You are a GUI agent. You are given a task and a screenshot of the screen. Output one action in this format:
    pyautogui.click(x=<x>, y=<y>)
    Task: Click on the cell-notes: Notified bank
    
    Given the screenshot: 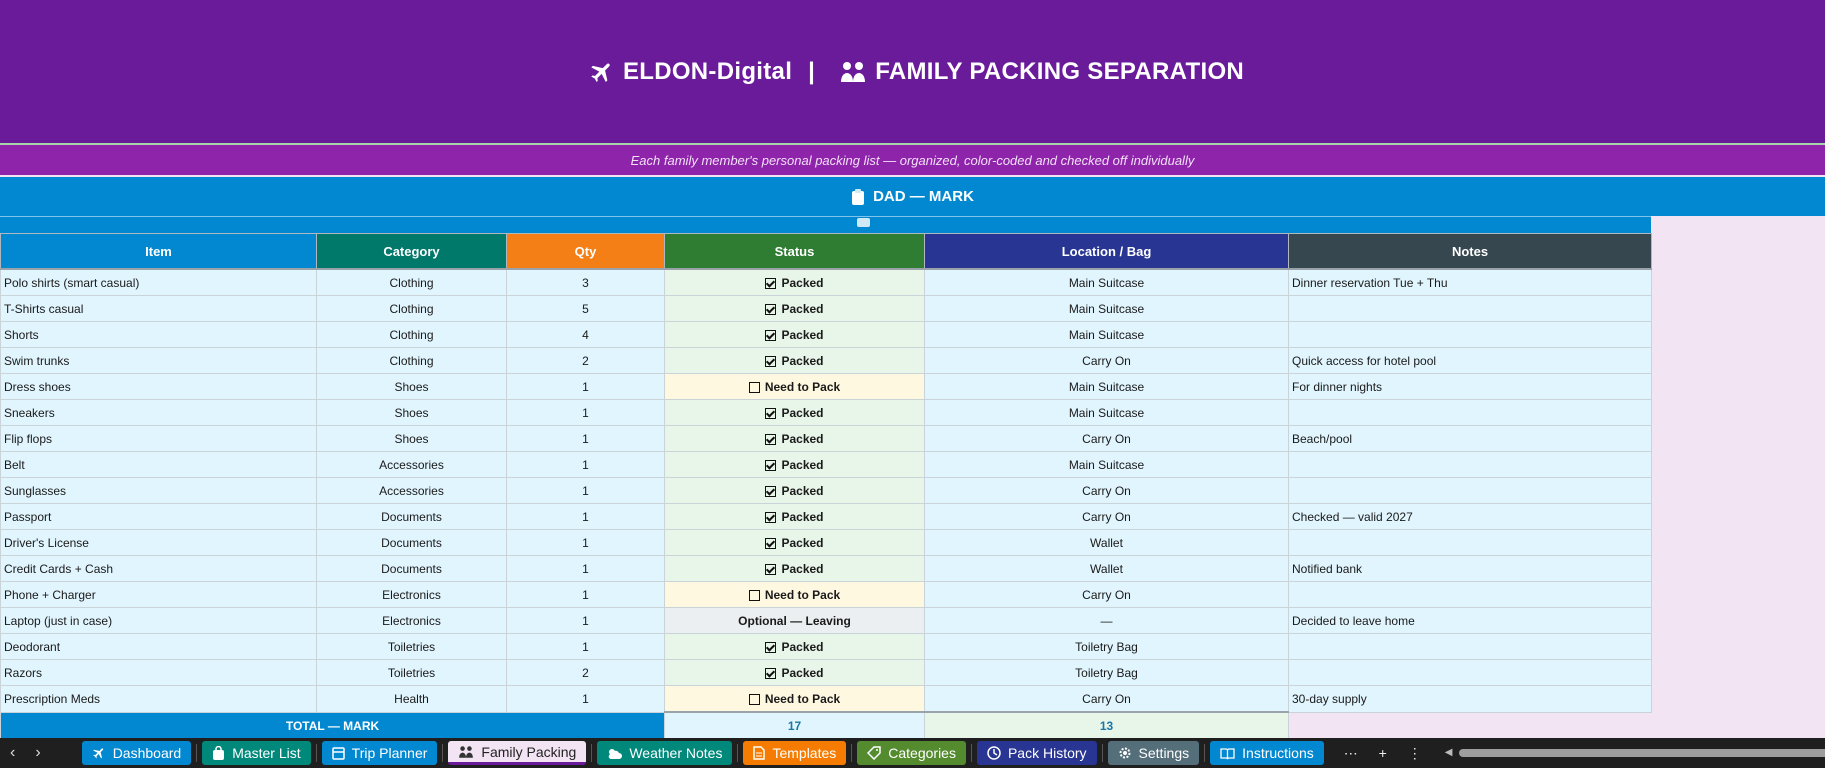 What is the action you would take?
    pyautogui.click(x=1470, y=568)
    